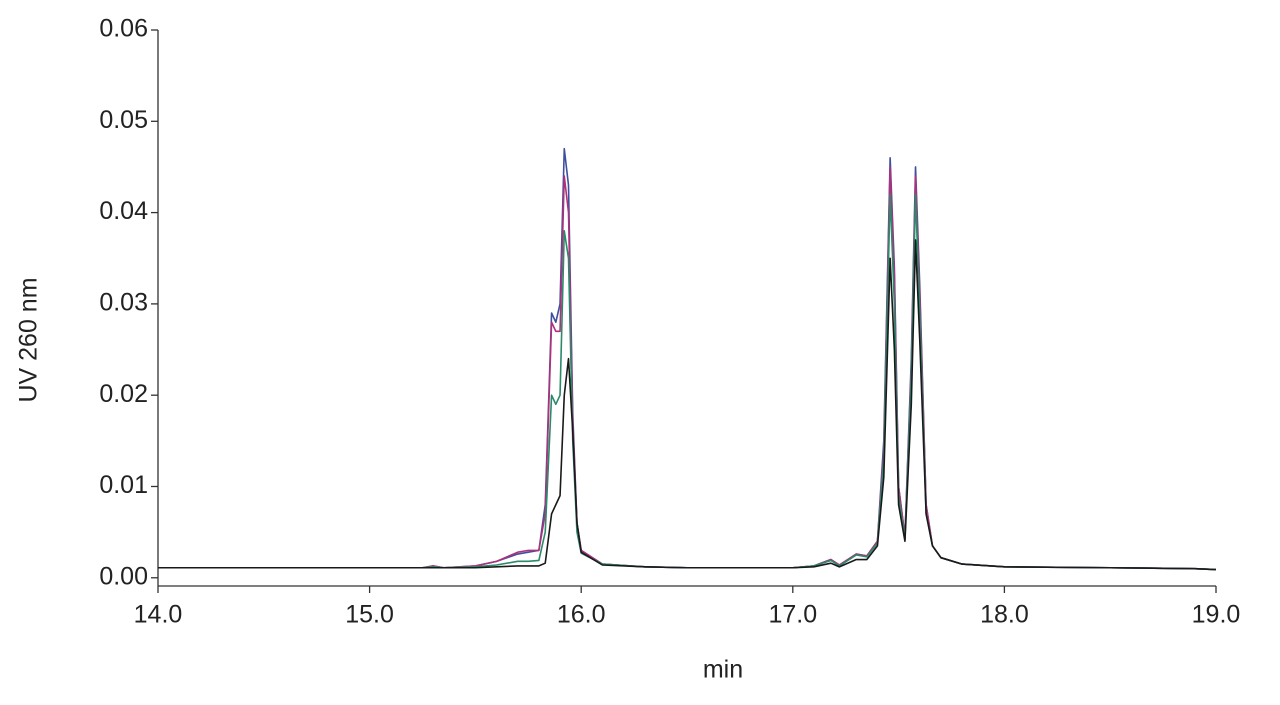 The width and height of the screenshot is (1280, 705). Describe the element at coordinates (158, 615) in the screenshot. I see `x-tick-label: 14.0` at that location.